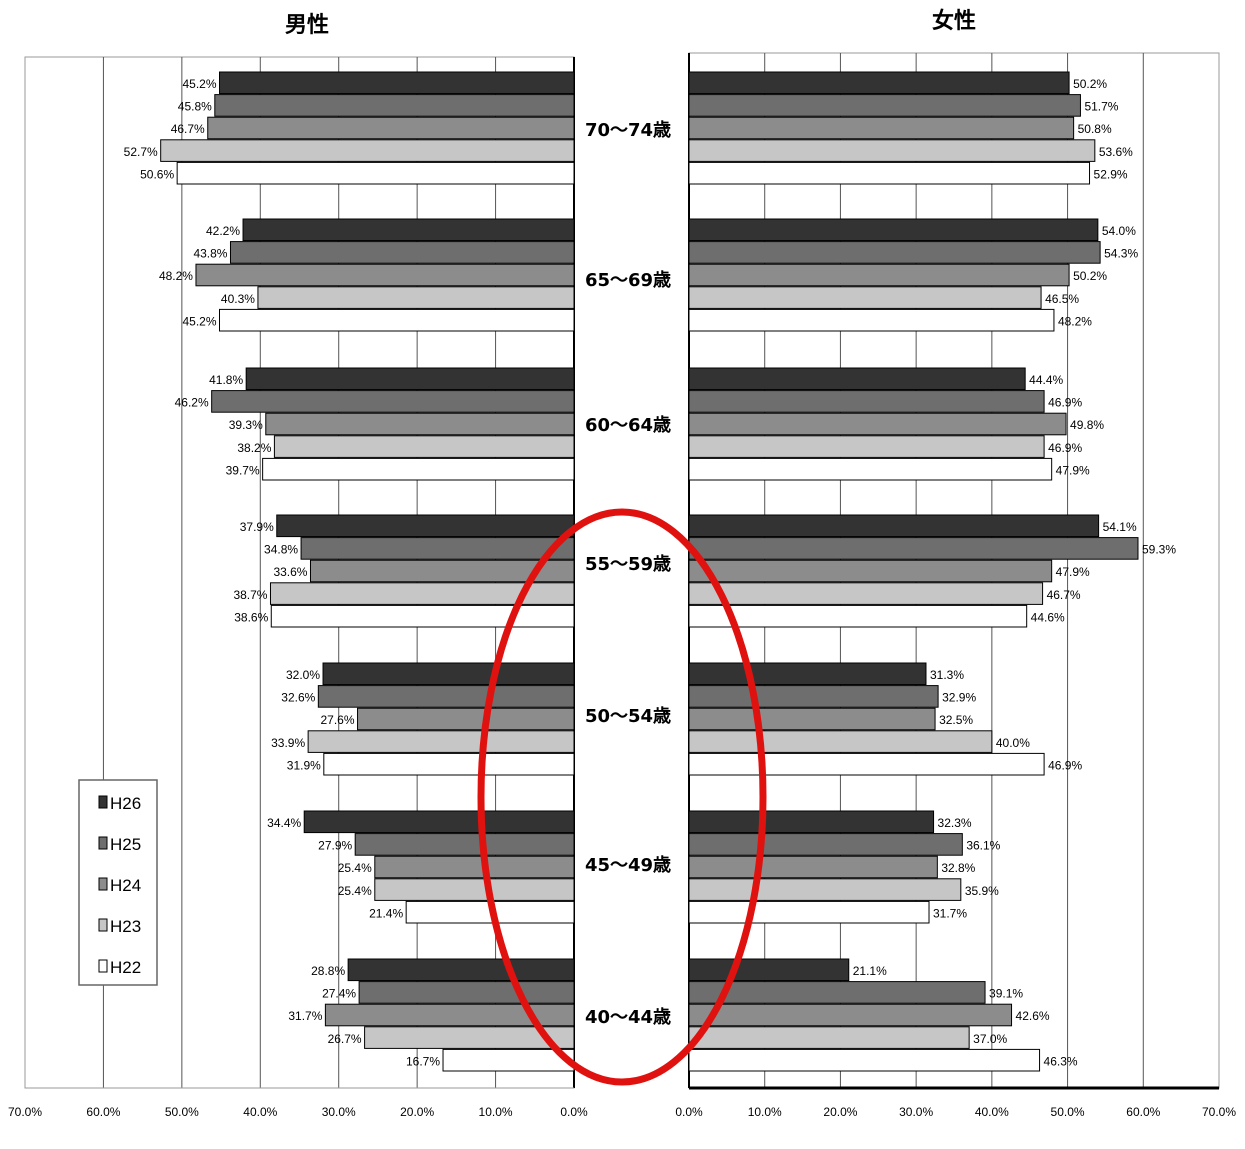  Describe the element at coordinates (125, 967) in the screenshot. I see `legend-label: H22` at that location.